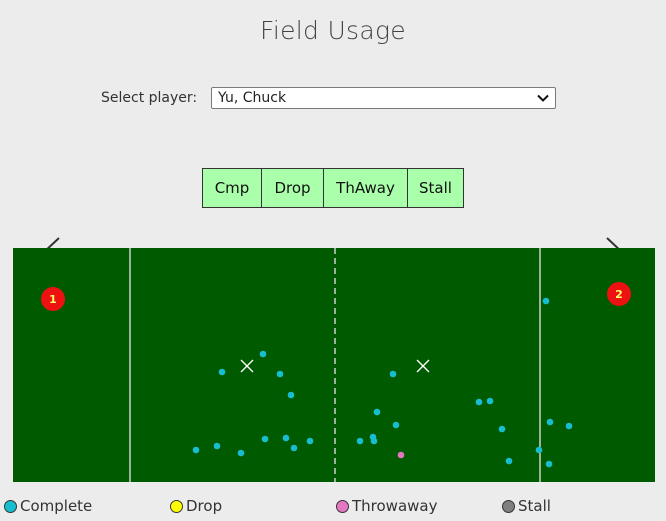  I want to click on legend-throwaway-swatch, so click(342, 506).